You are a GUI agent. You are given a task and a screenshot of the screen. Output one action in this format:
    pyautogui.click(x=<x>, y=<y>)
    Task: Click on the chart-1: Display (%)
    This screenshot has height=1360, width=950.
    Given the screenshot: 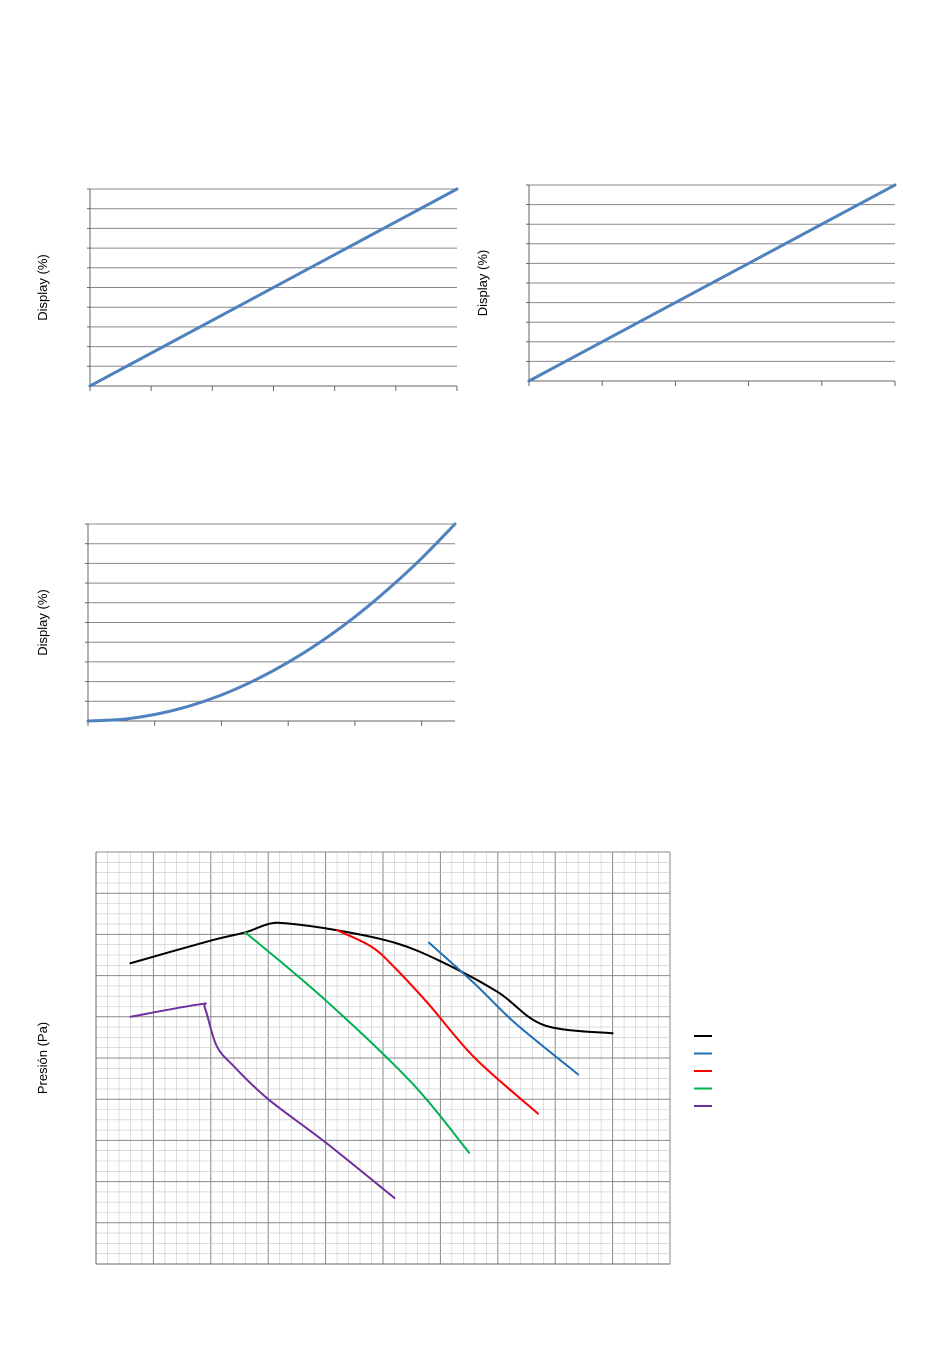 What is the action you would take?
    pyautogui.click(x=247, y=289)
    